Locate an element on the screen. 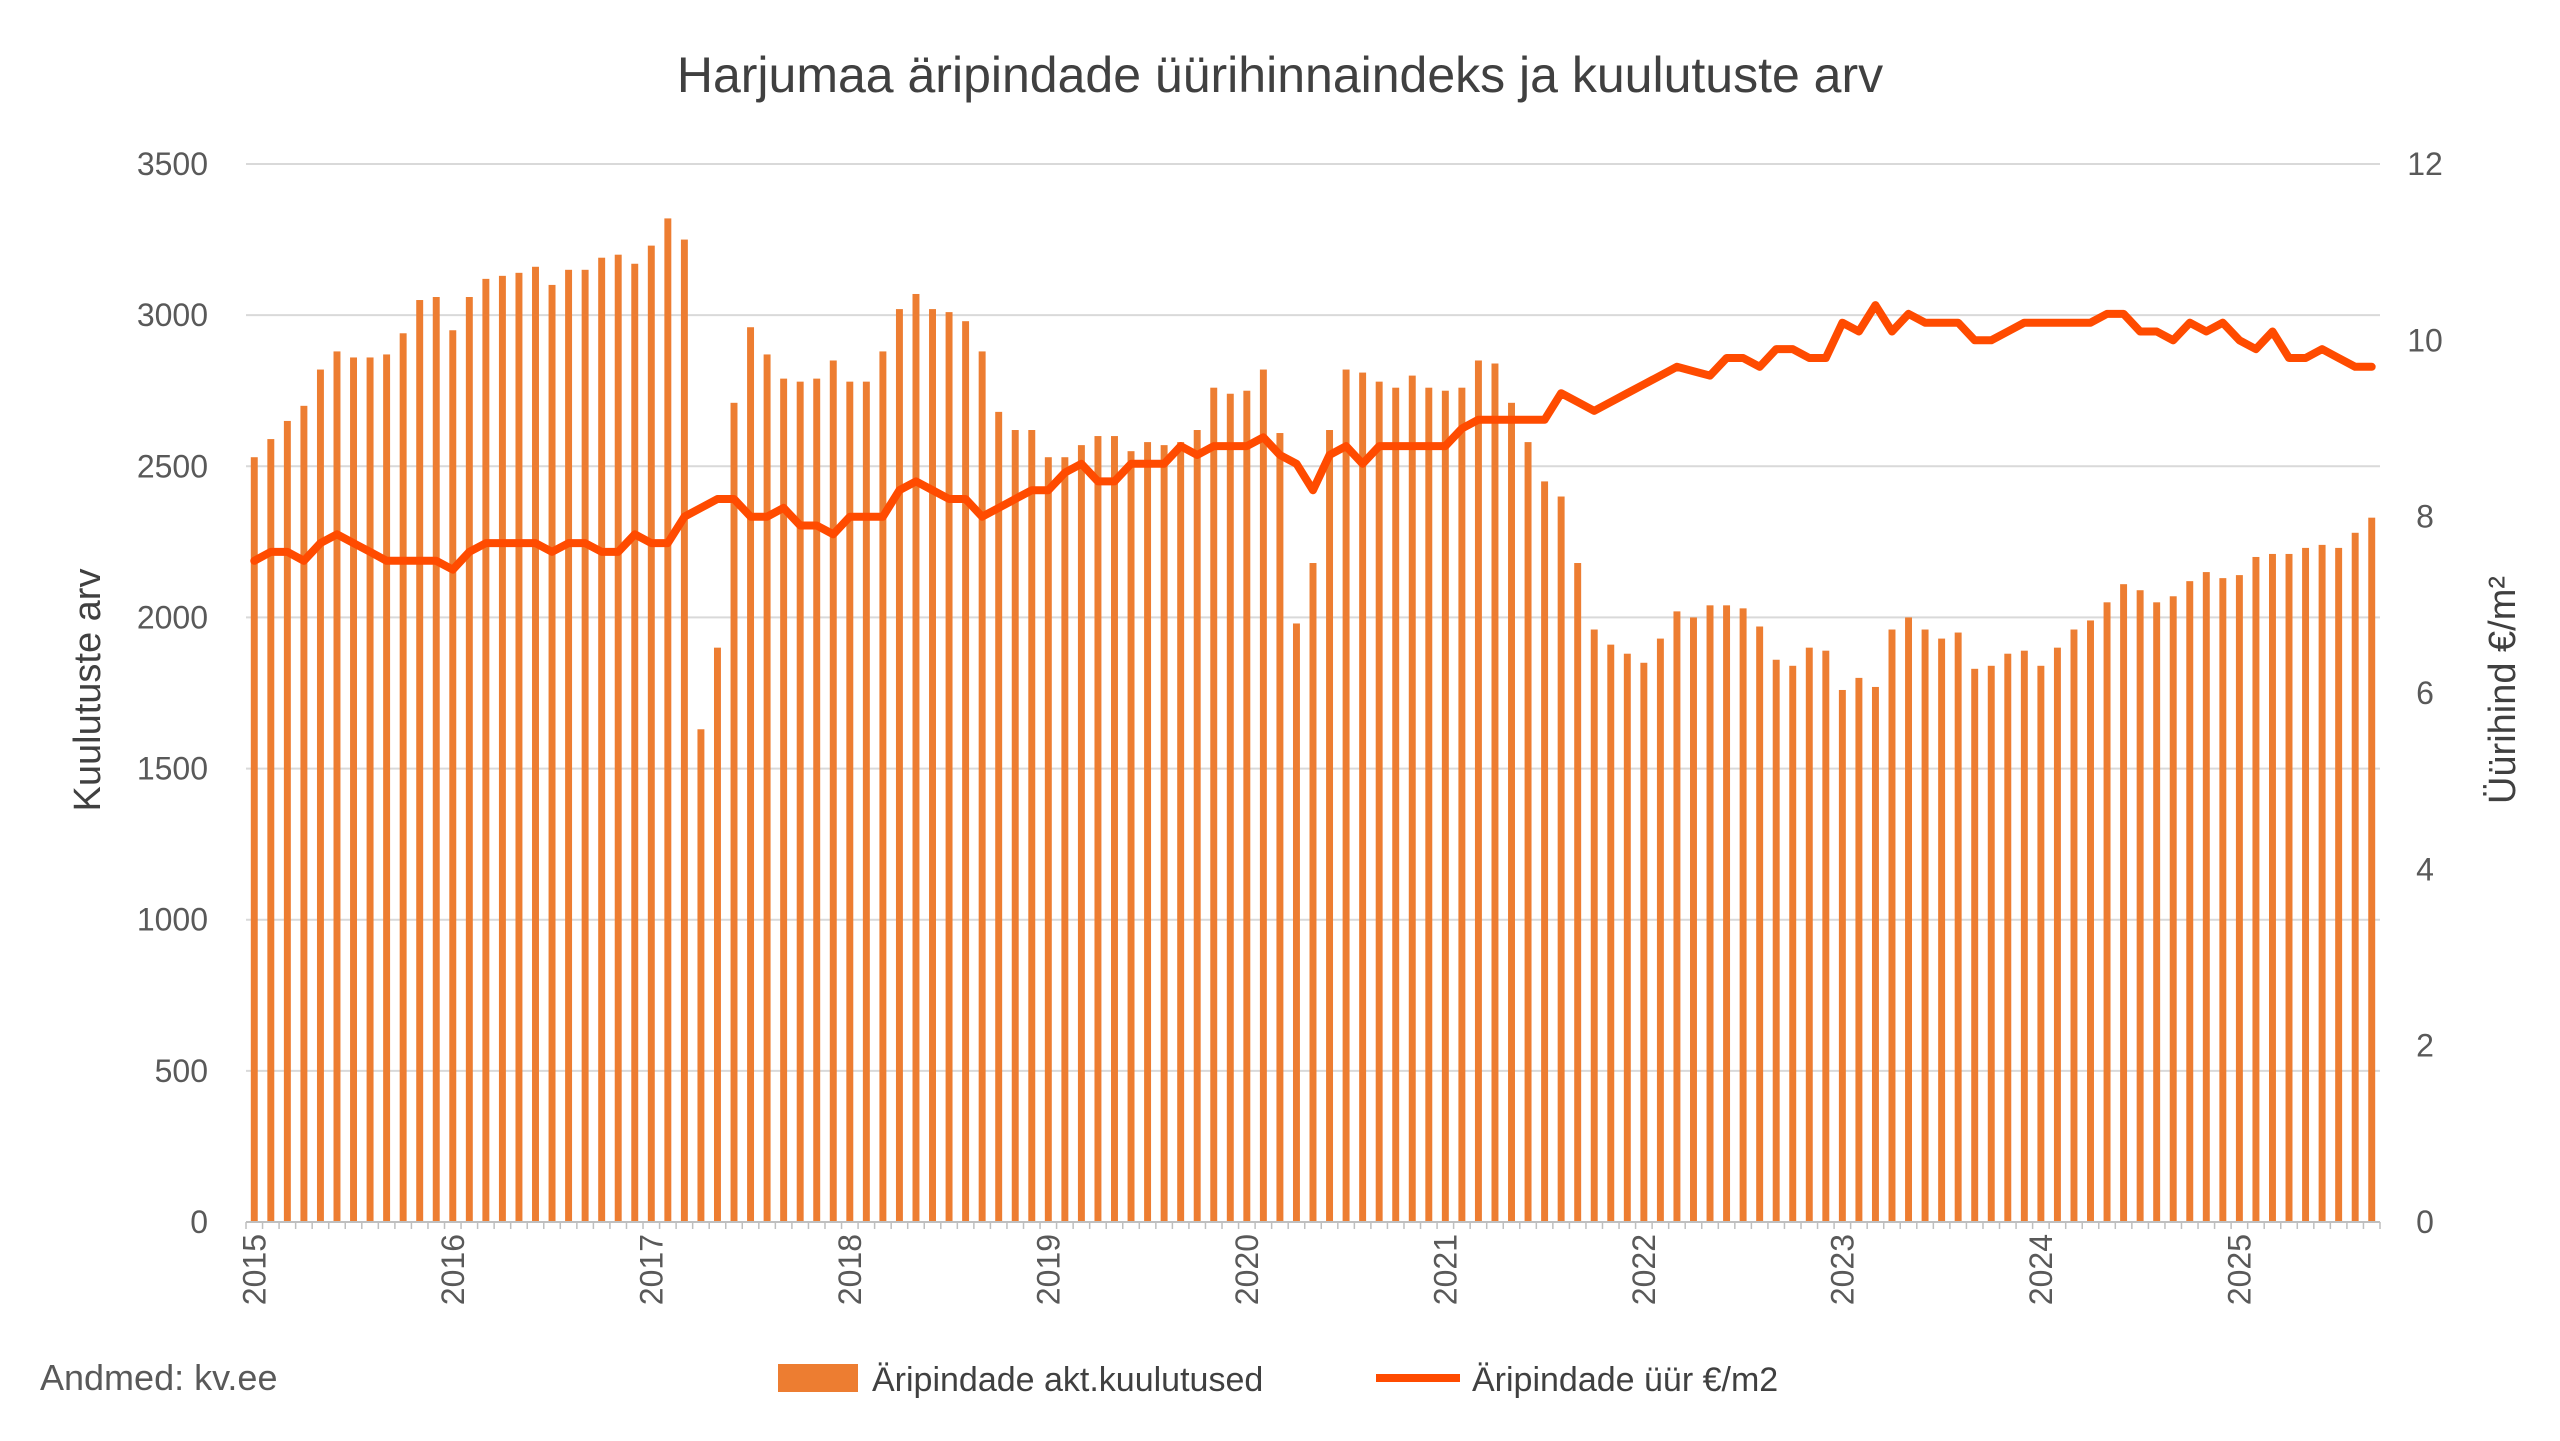 This screenshot has height=1441, width=2560. right-axis-ticks: 0 2 4 6 8 10 12 is located at coordinates (2425, 693).